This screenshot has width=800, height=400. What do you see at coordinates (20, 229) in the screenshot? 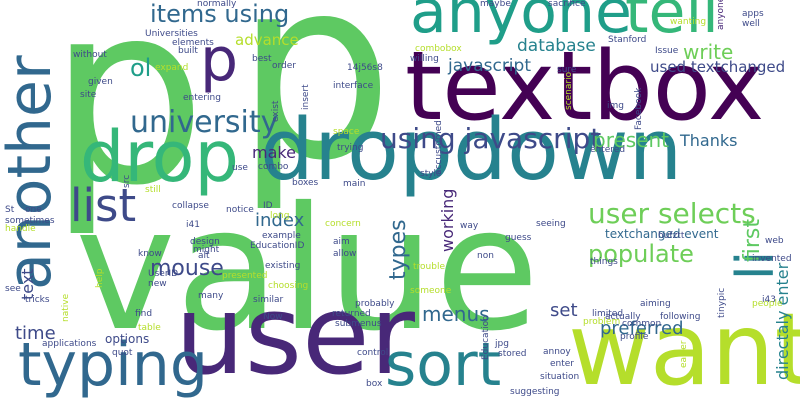
I see `word: handle` at bounding box center [20, 229].